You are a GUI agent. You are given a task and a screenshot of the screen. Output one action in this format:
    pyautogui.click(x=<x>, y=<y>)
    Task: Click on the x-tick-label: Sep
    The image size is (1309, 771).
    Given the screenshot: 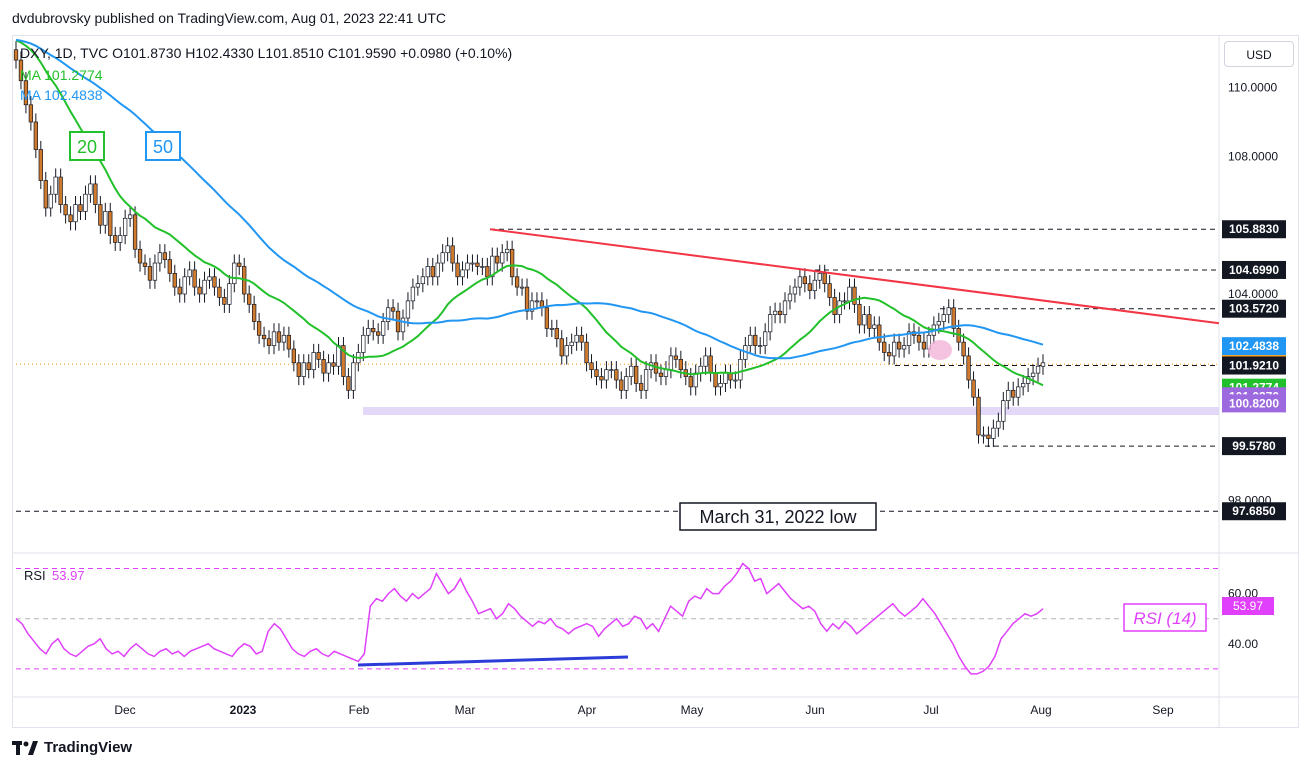 What is the action you would take?
    pyautogui.click(x=1163, y=710)
    